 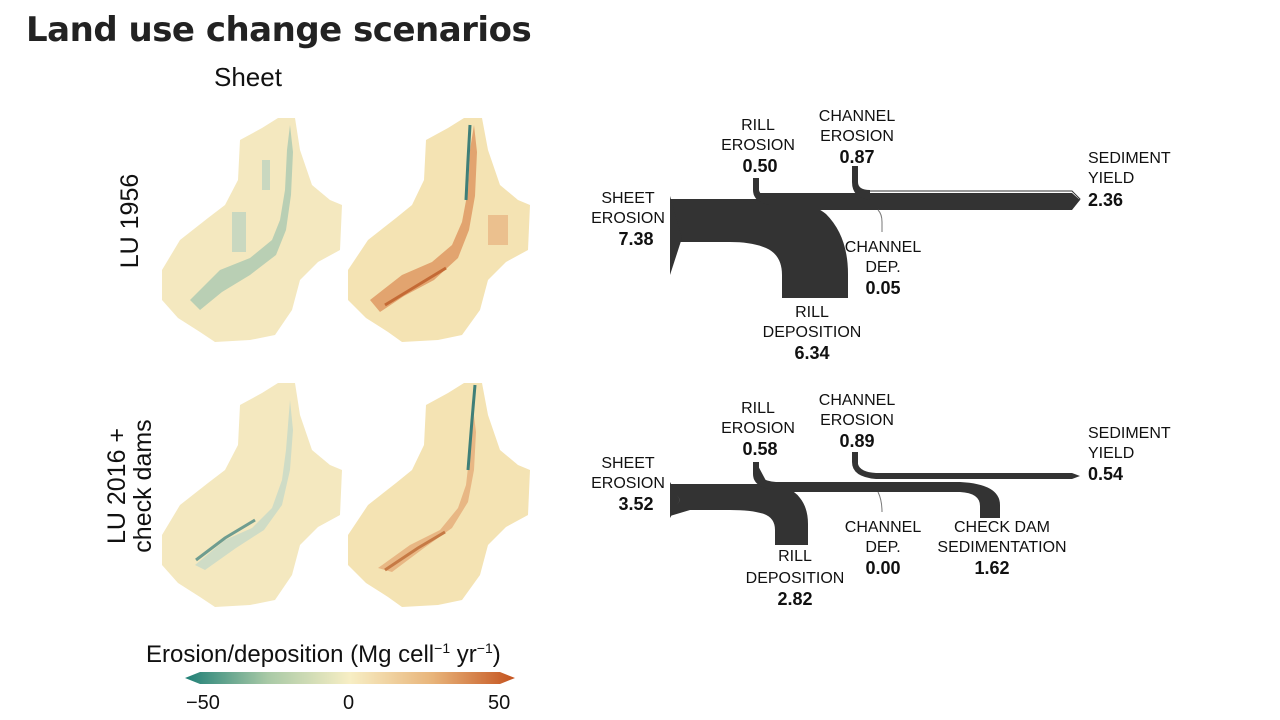 I want to click on legend-exp-1: −1, so click(x=442, y=648).